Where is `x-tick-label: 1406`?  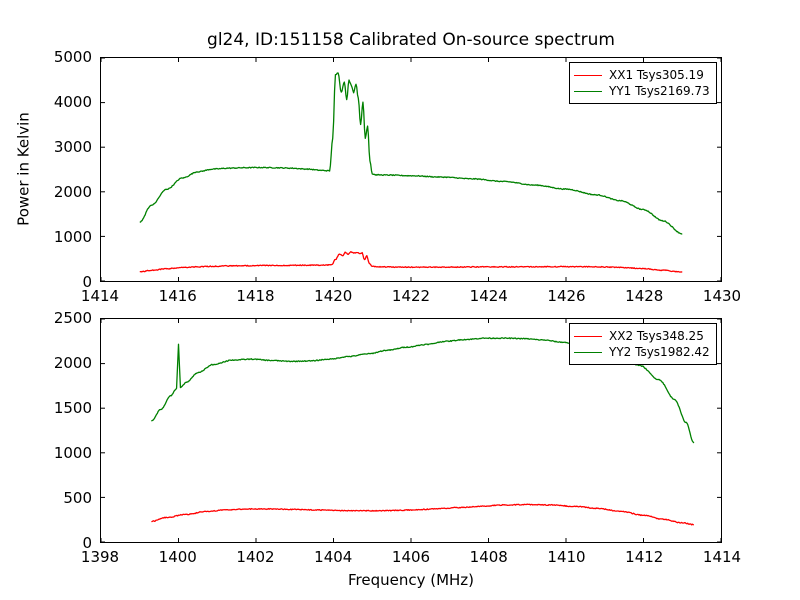 x-tick-label: 1406 is located at coordinates (411, 557).